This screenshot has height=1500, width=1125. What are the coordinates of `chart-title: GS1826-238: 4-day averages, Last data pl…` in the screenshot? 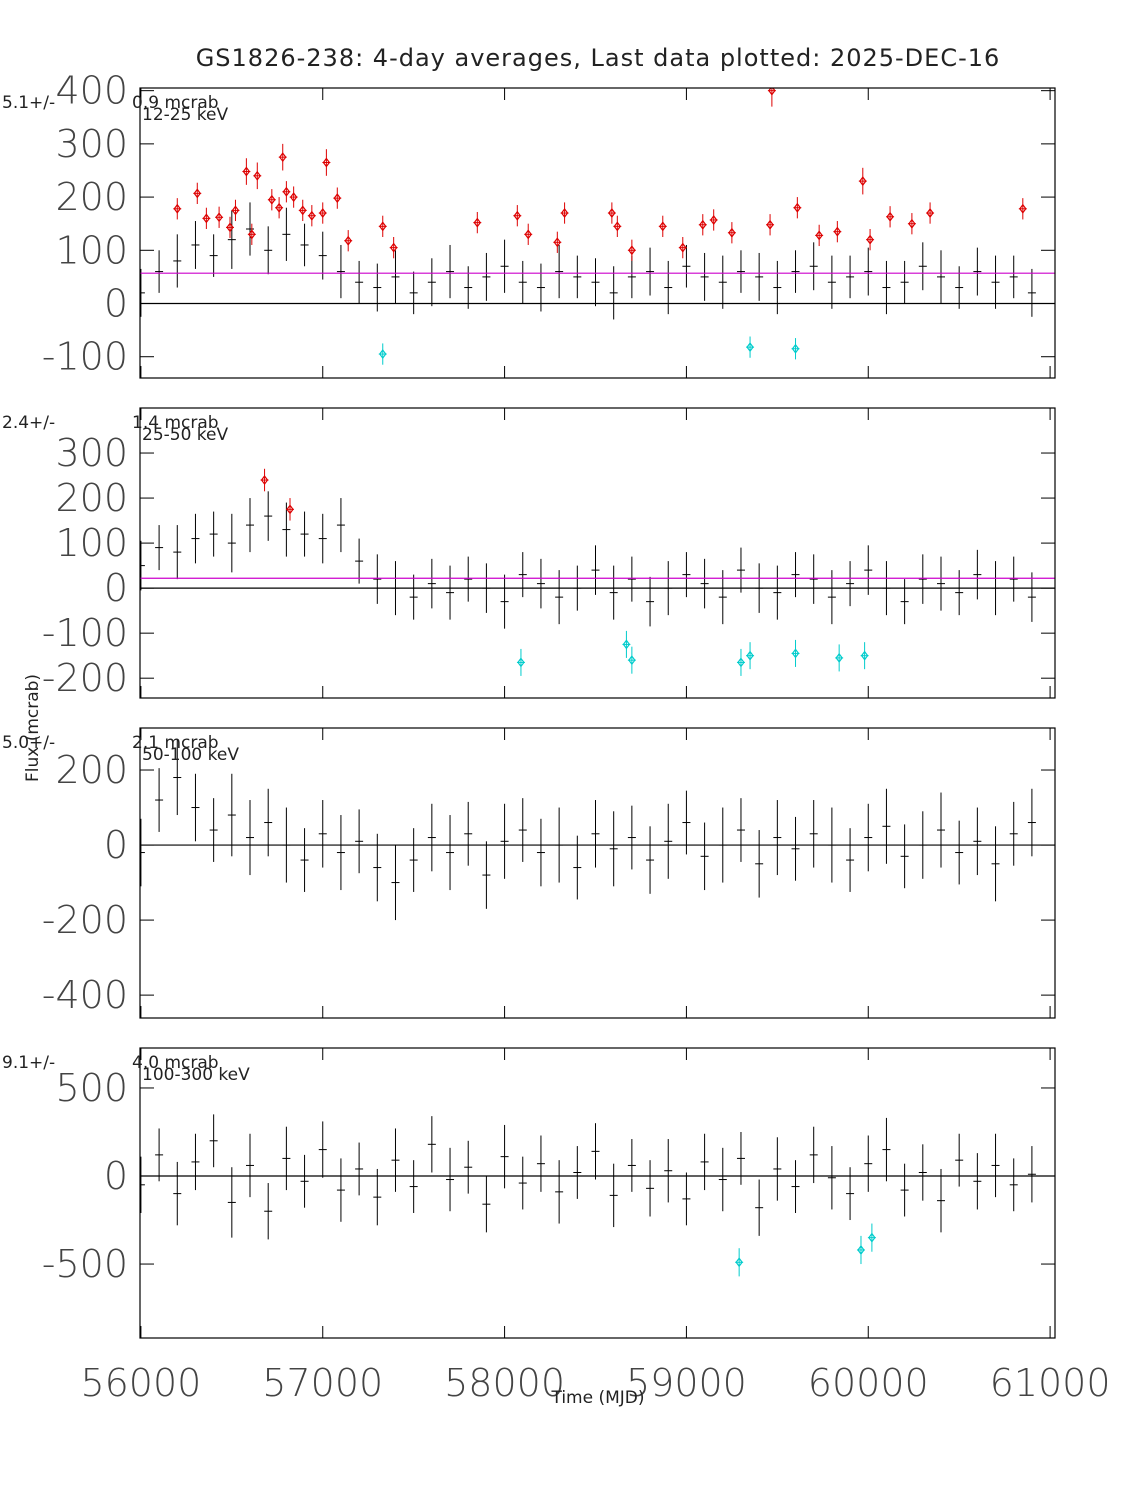 It's located at (598, 58).